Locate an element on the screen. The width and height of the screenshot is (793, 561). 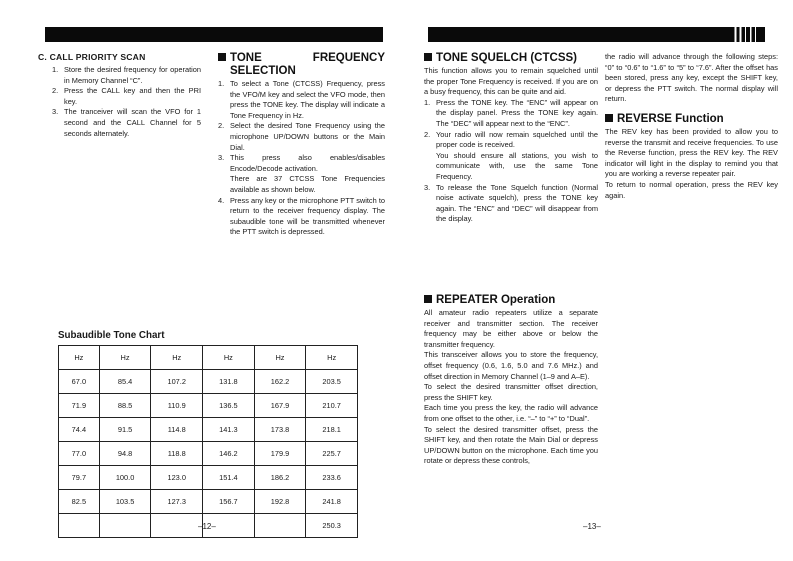
table-row: 250.3 is located at coordinates (208, 525).